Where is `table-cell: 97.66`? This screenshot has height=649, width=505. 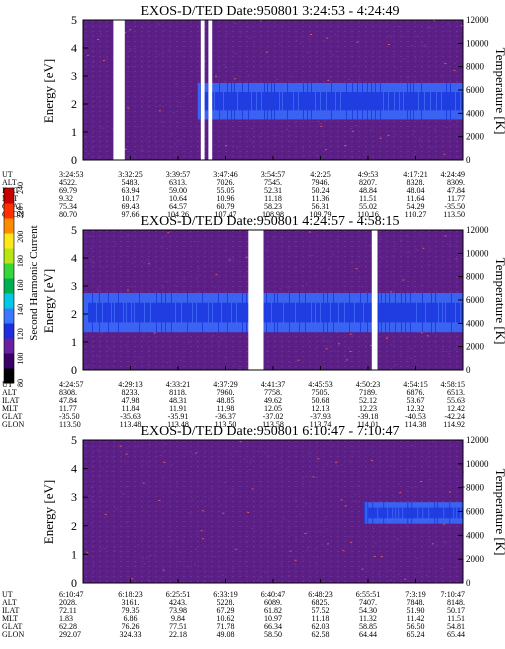 table-cell: 97.66 is located at coordinates (131, 214).